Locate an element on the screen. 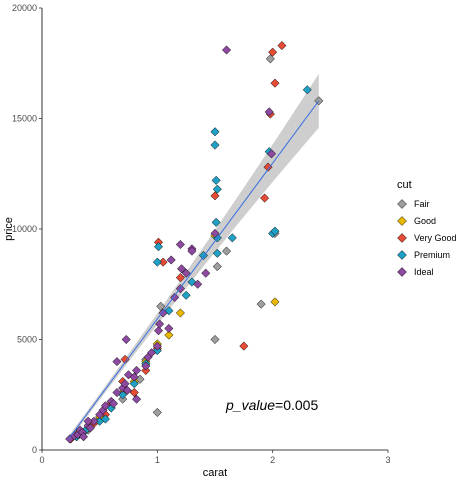 The height and width of the screenshot is (482, 474). x-tick-label: 2 is located at coordinates (272, 460).